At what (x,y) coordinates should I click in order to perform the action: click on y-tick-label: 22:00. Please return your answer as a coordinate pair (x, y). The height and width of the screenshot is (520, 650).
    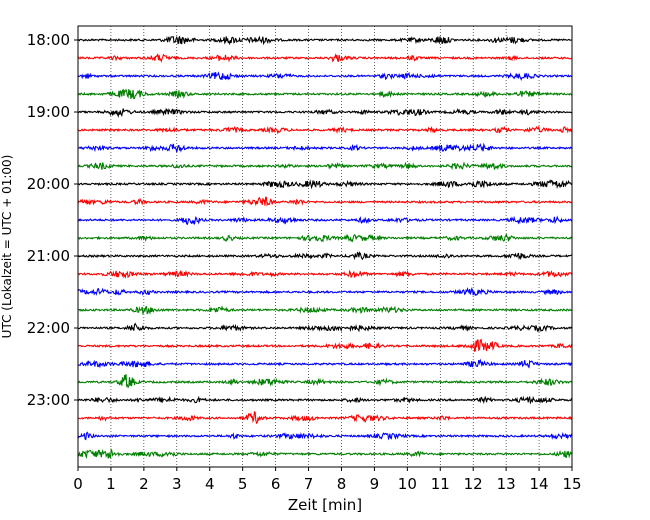
    Looking at the image, I should click on (48, 328).